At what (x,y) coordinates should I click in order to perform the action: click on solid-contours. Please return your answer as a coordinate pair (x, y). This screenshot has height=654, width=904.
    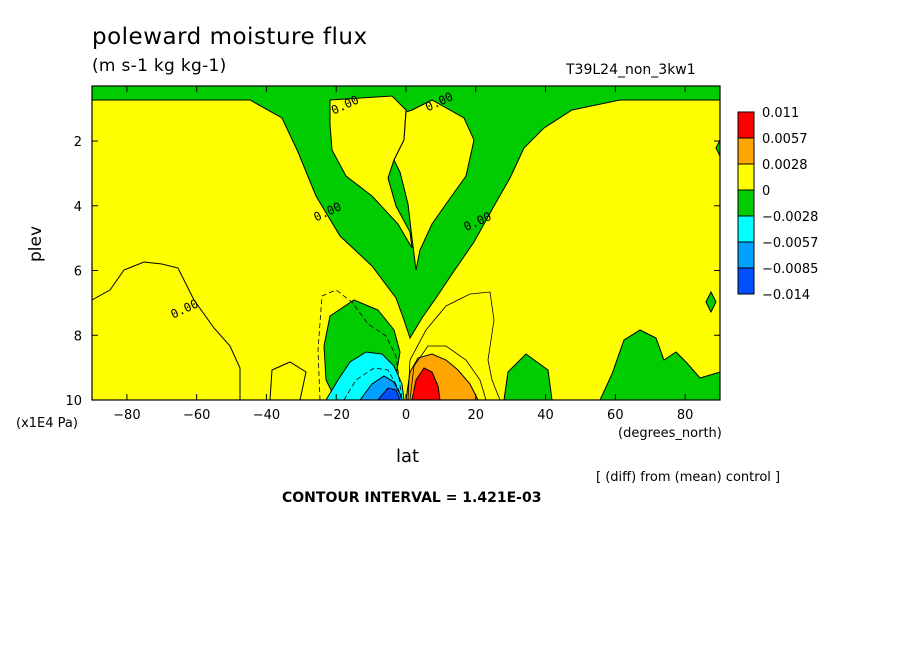
    Looking at the image, I should click on (454, 346).